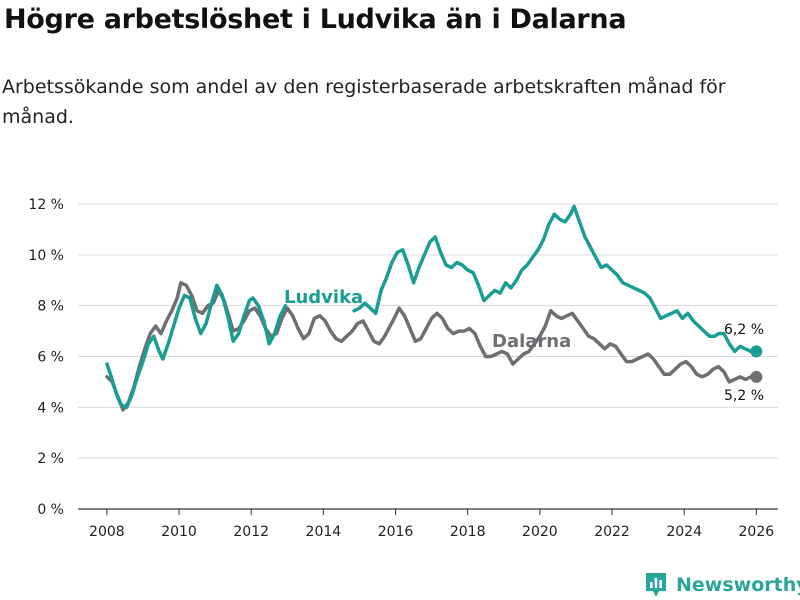  What do you see at coordinates (738, 585) in the screenshot?
I see `brand-name: Newsworthy` at bounding box center [738, 585].